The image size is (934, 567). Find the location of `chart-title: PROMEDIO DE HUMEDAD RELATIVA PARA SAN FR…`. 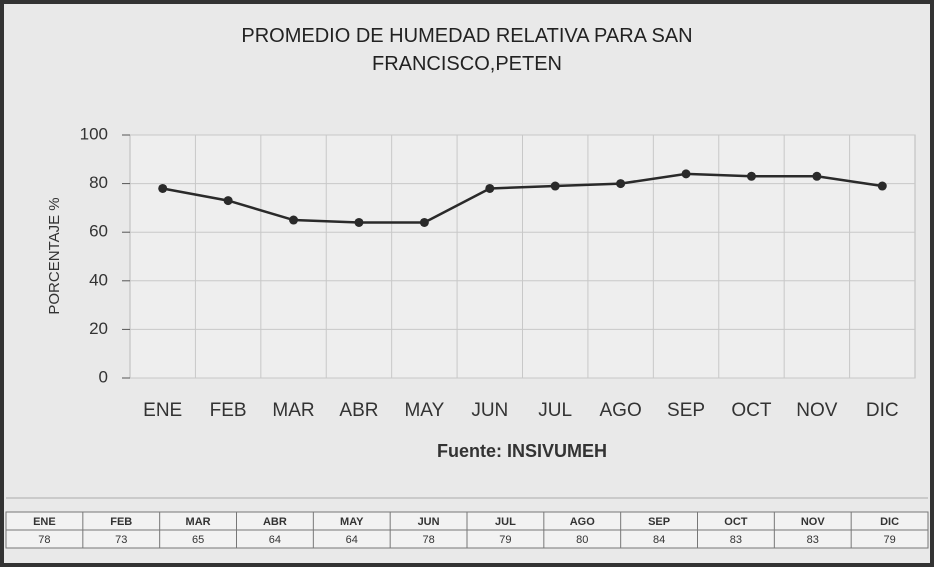

chart-title: PROMEDIO DE HUMEDAD RELATIVA PARA SAN FR… is located at coordinates (467, 50).